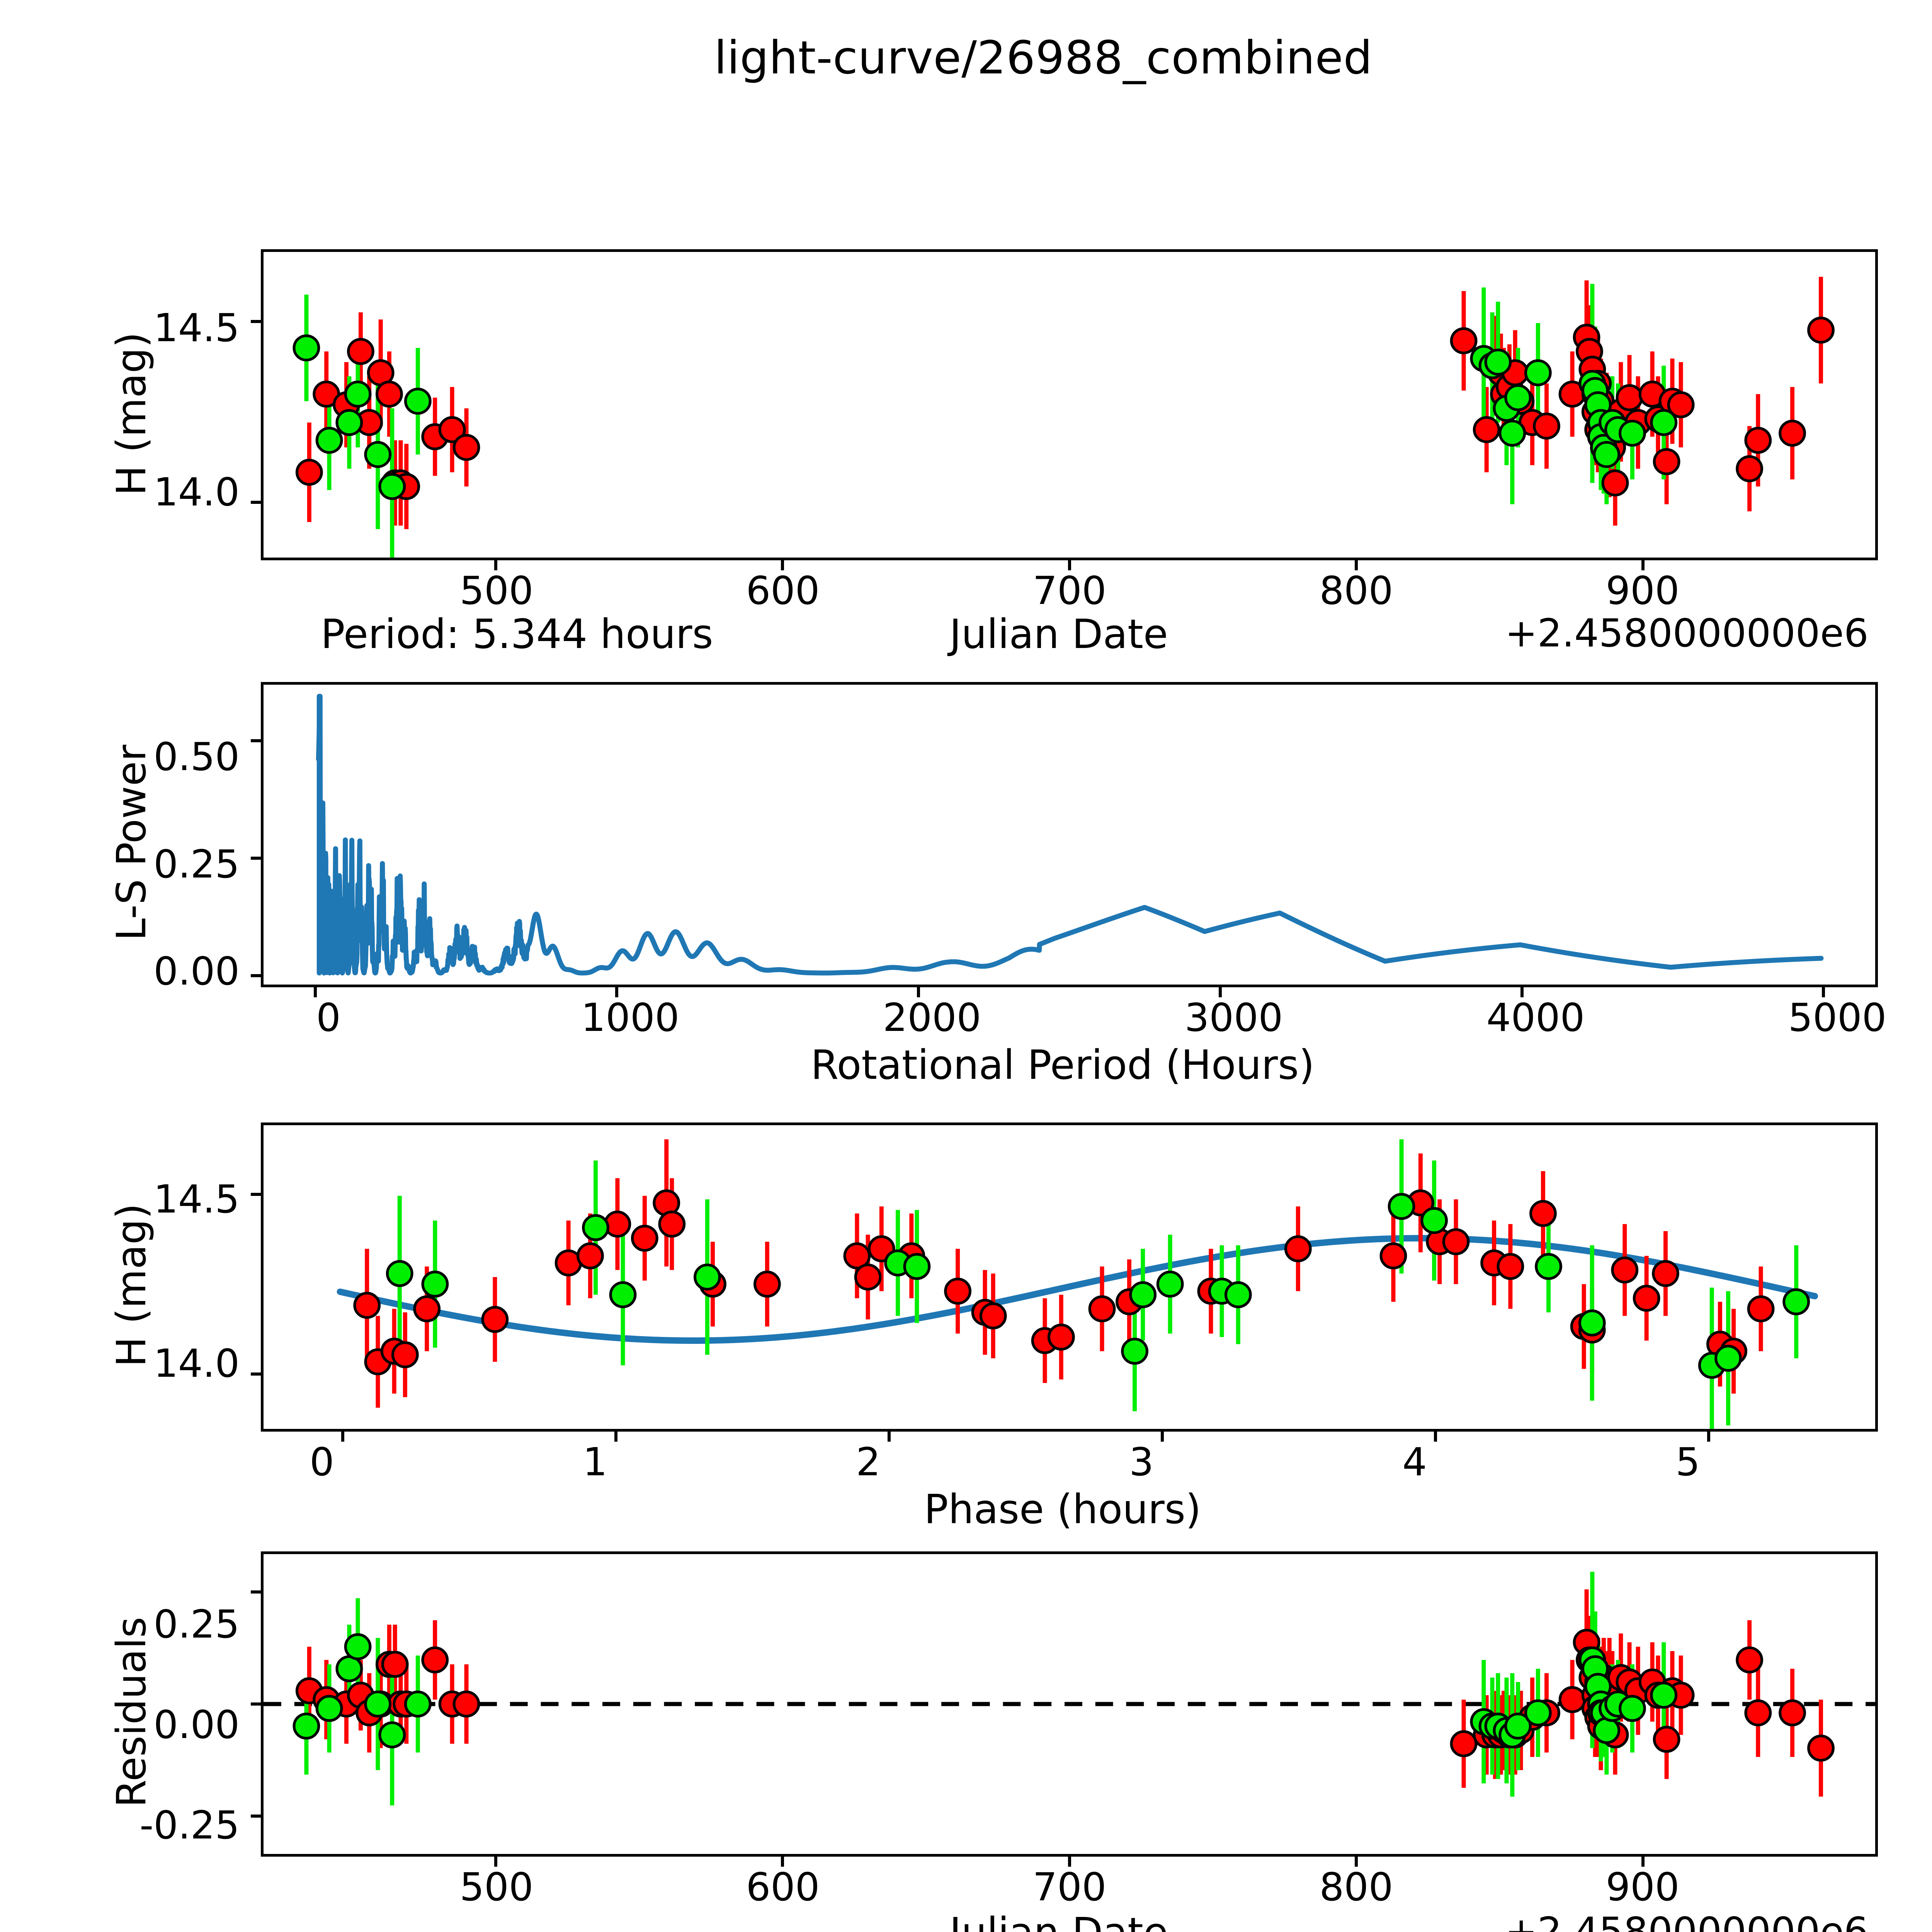 This screenshot has height=1932, width=1932. What do you see at coordinates (1643, 1887) in the screenshot?
I see `residuals-xtick-4: 900` at bounding box center [1643, 1887].